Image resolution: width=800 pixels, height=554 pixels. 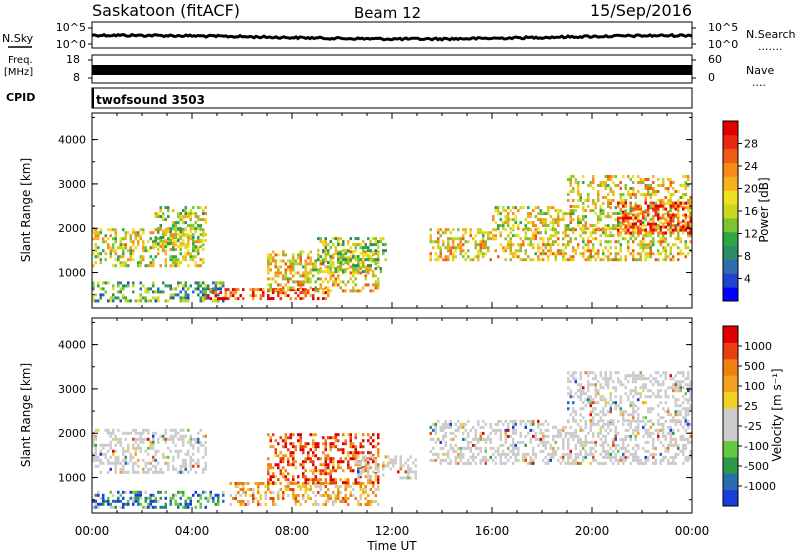 I want to click on date-label: 15/Sep/2016, so click(x=641, y=10).